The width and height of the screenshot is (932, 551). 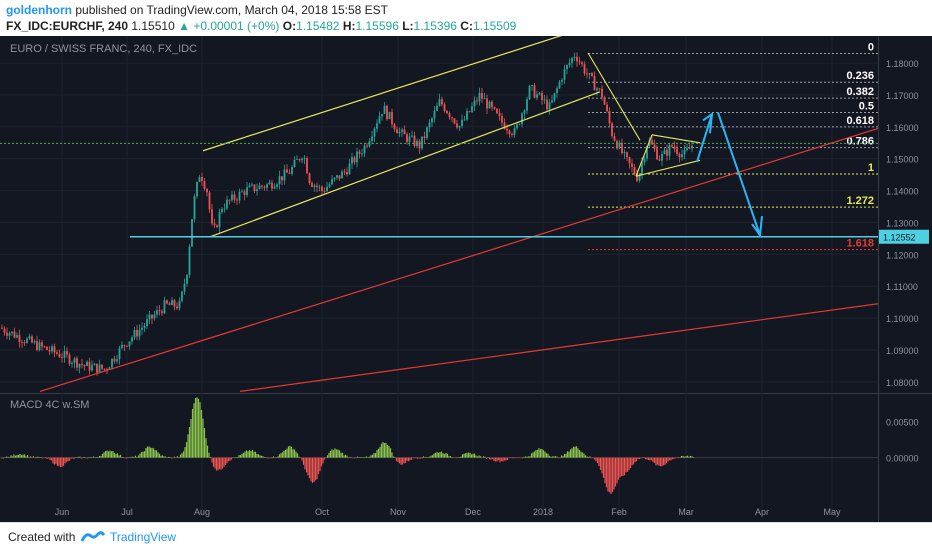 What do you see at coordinates (405, 164) in the screenshot?
I see `channel-lower-line` at bounding box center [405, 164].